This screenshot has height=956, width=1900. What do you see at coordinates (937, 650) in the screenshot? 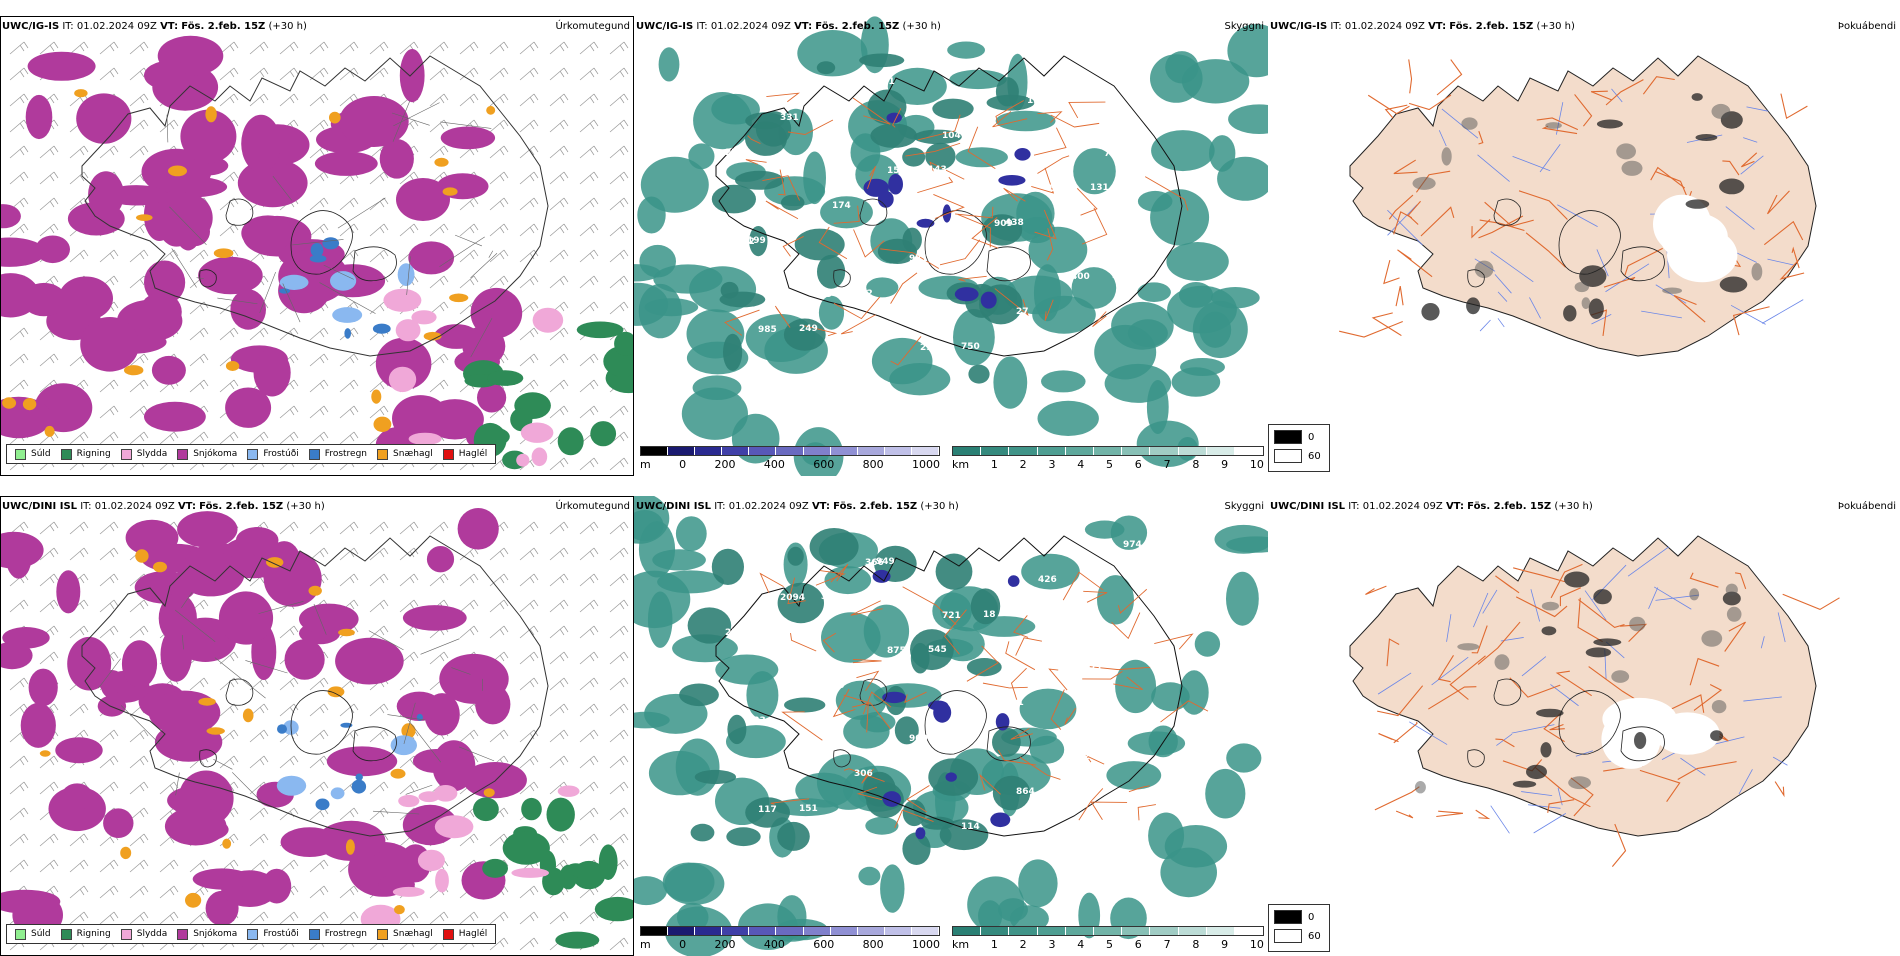
I see `visibility-label: 545` at bounding box center [937, 650].